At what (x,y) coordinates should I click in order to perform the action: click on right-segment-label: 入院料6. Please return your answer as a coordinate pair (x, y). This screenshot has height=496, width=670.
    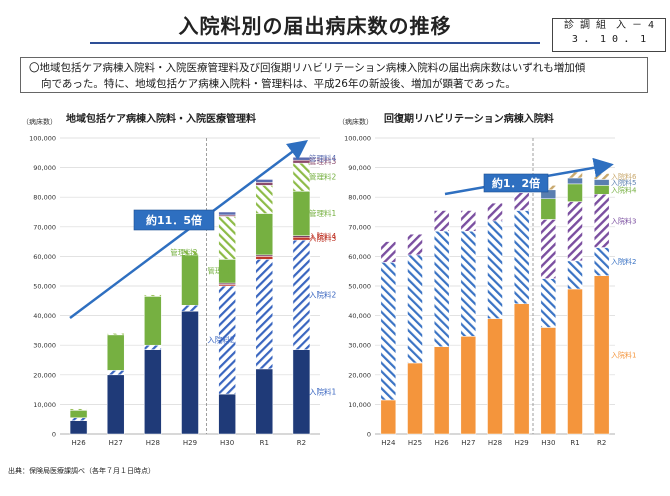
    Looking at the image, I should click on (624, 176).